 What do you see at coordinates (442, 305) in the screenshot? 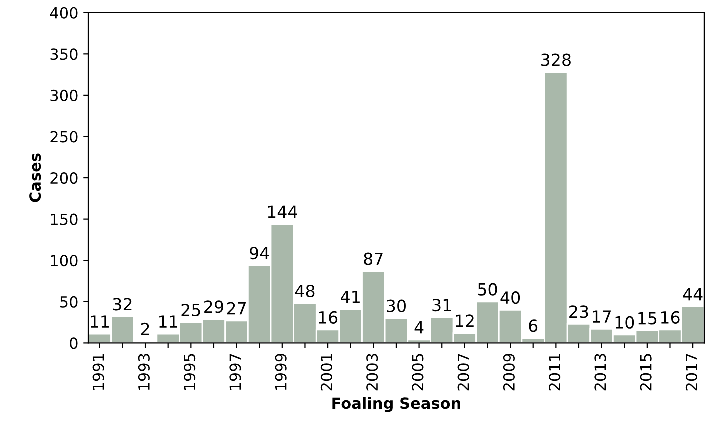
I see `data-label: 31` at bounding box center [442, 305].